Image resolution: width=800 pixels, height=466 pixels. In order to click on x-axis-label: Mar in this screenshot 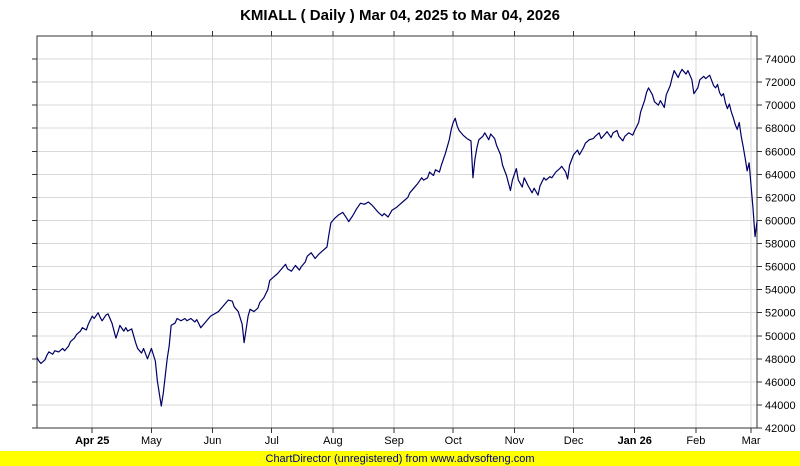, I will do `click(751, 441)`.